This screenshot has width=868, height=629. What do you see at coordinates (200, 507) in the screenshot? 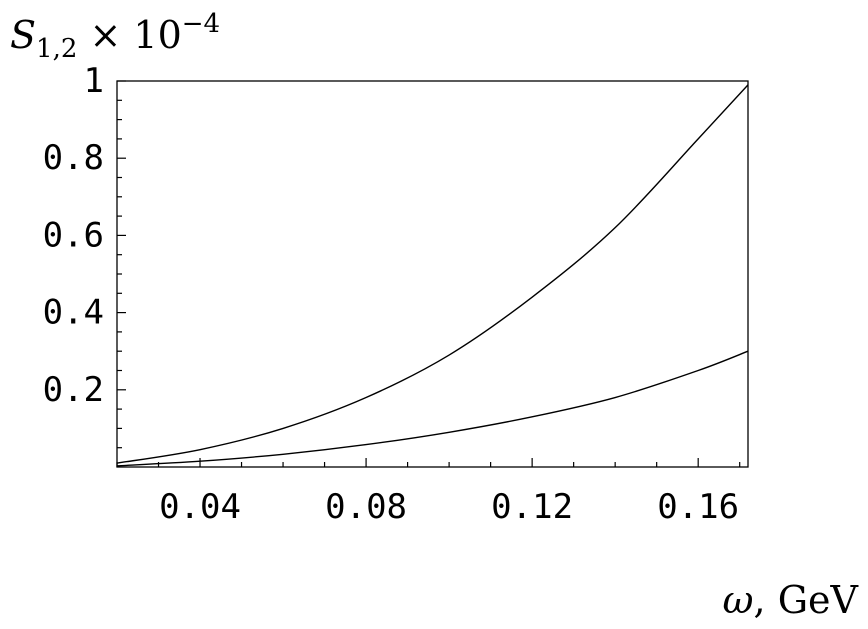
I see `x-tick-label: 0.04` at bounding box center [200, 507].